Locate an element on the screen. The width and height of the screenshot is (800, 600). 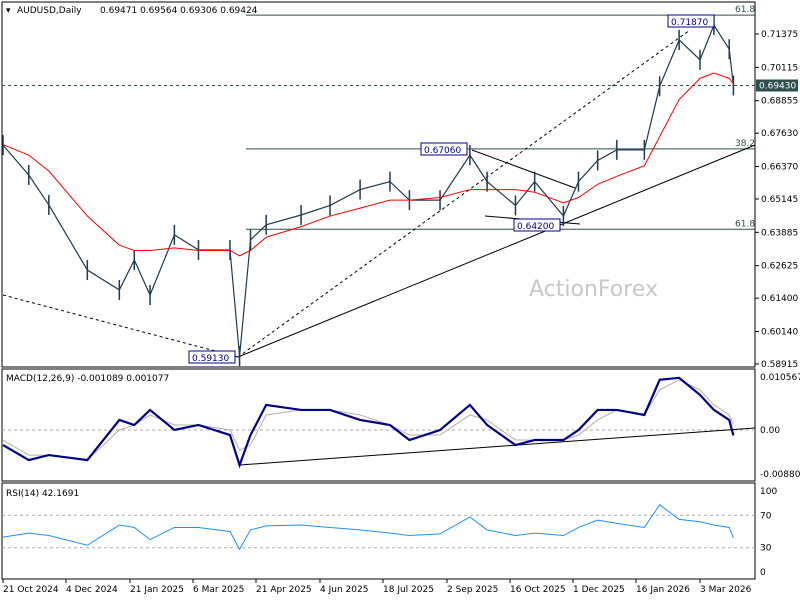
rsi-title: RSI(14) 42.1691 is located at coordinates (42, 494).